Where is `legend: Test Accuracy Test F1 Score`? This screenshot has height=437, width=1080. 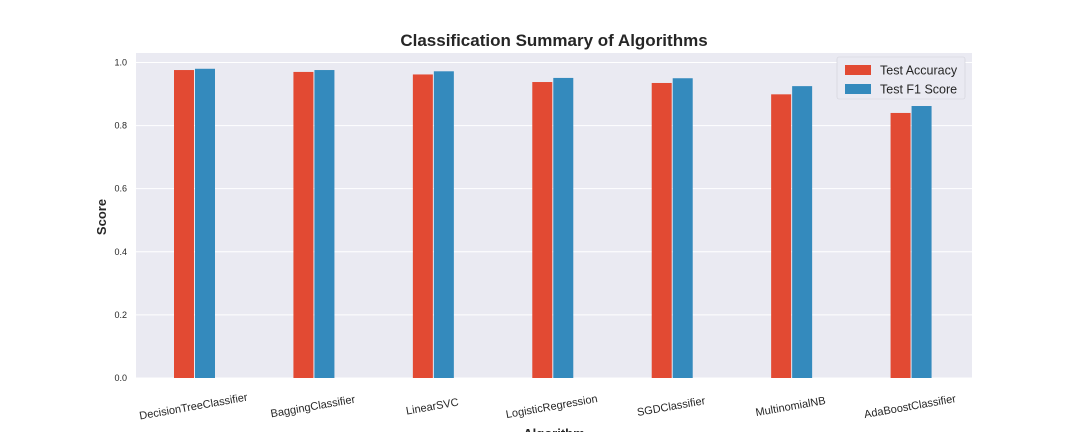 legend: Test Accuracy Test F1 Score is located at coordinates (901, 78).